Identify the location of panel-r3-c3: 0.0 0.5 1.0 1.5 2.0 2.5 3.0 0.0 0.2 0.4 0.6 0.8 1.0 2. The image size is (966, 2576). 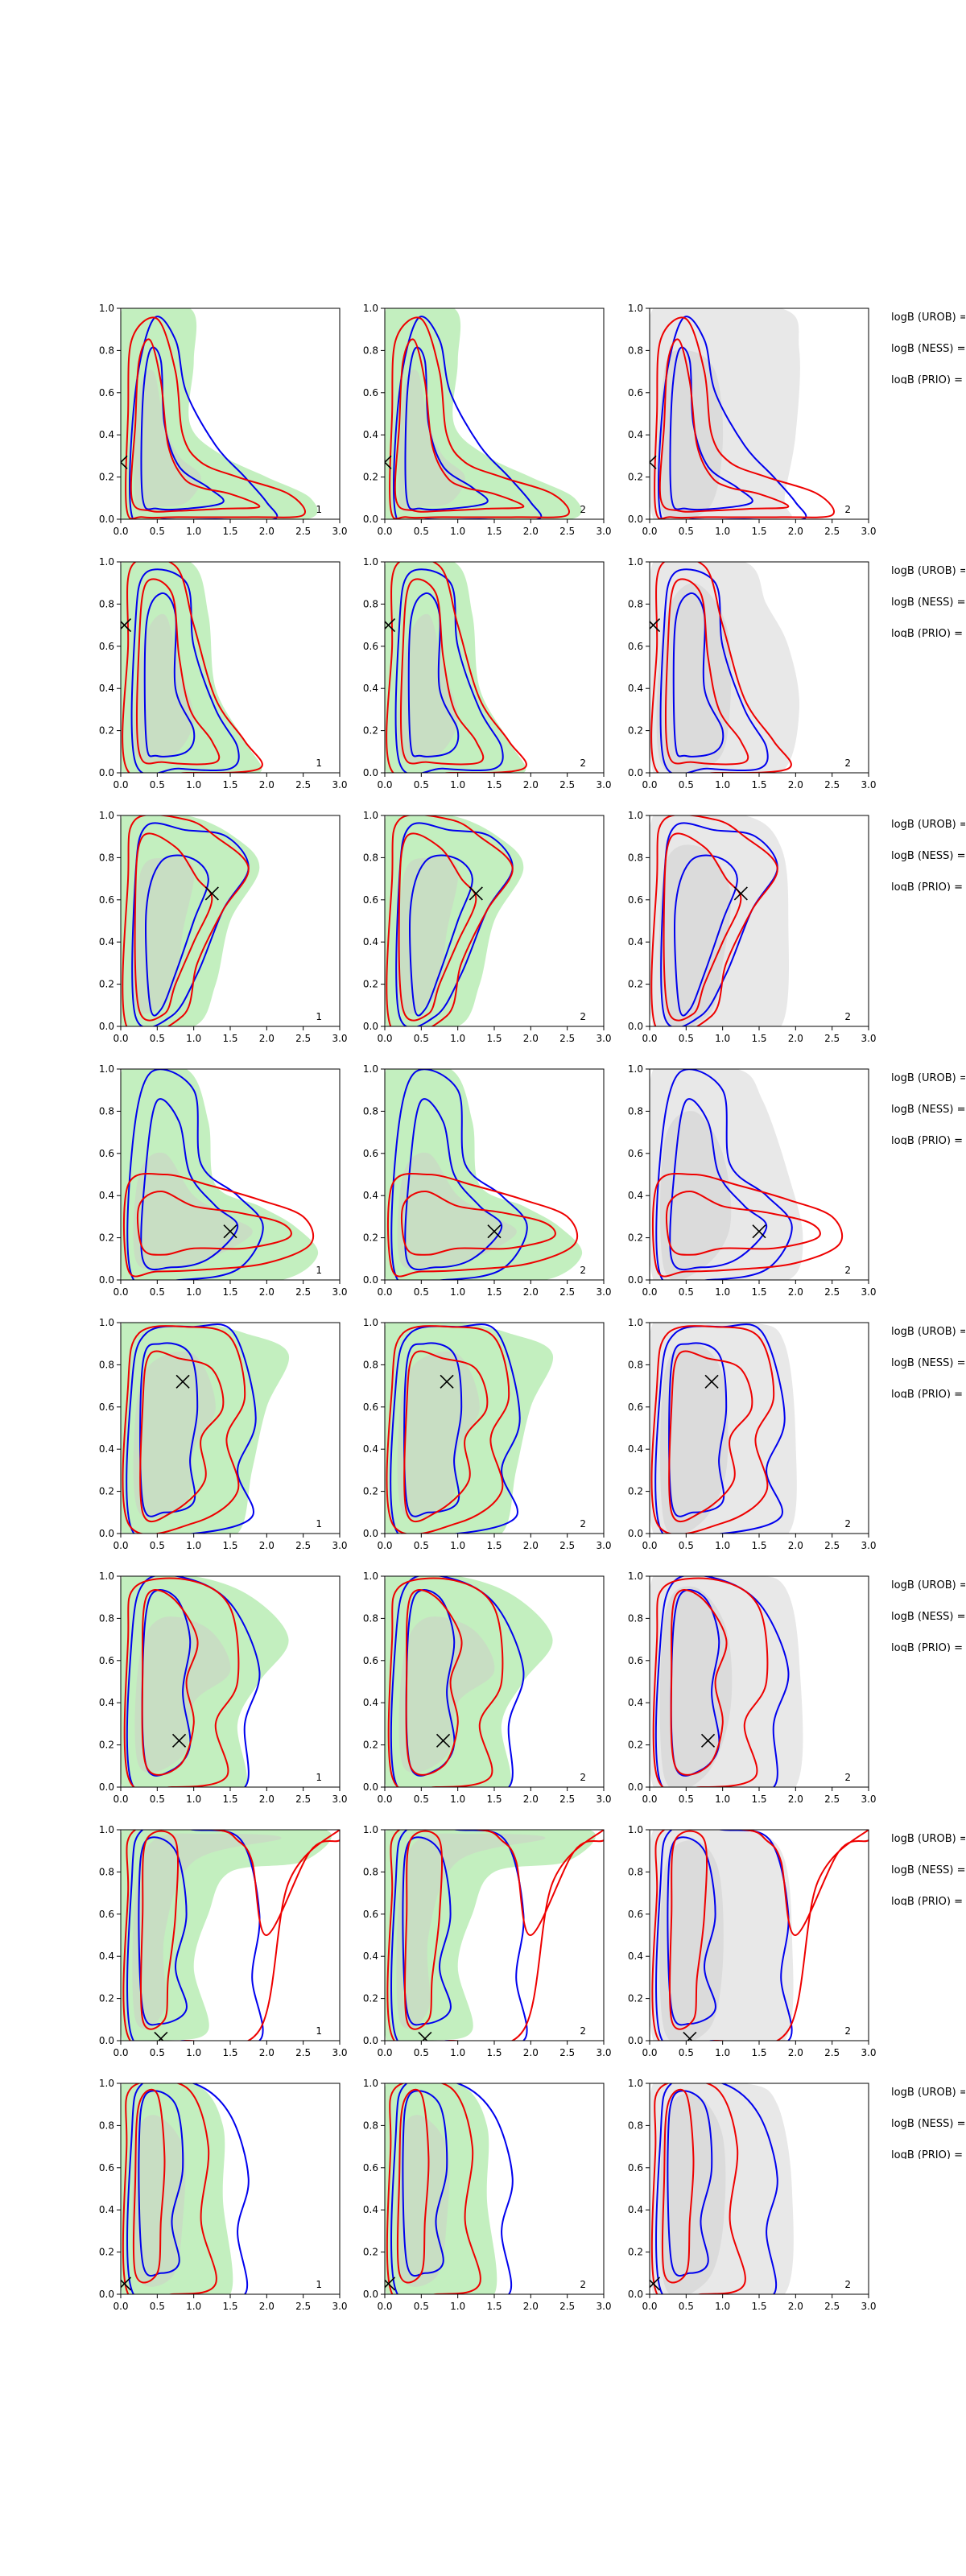
(752, 927).